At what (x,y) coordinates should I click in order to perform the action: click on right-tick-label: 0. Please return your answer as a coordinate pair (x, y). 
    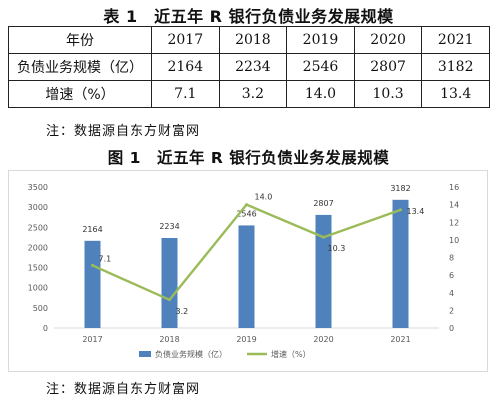
    Looking at the image, I should click on (451, 328).